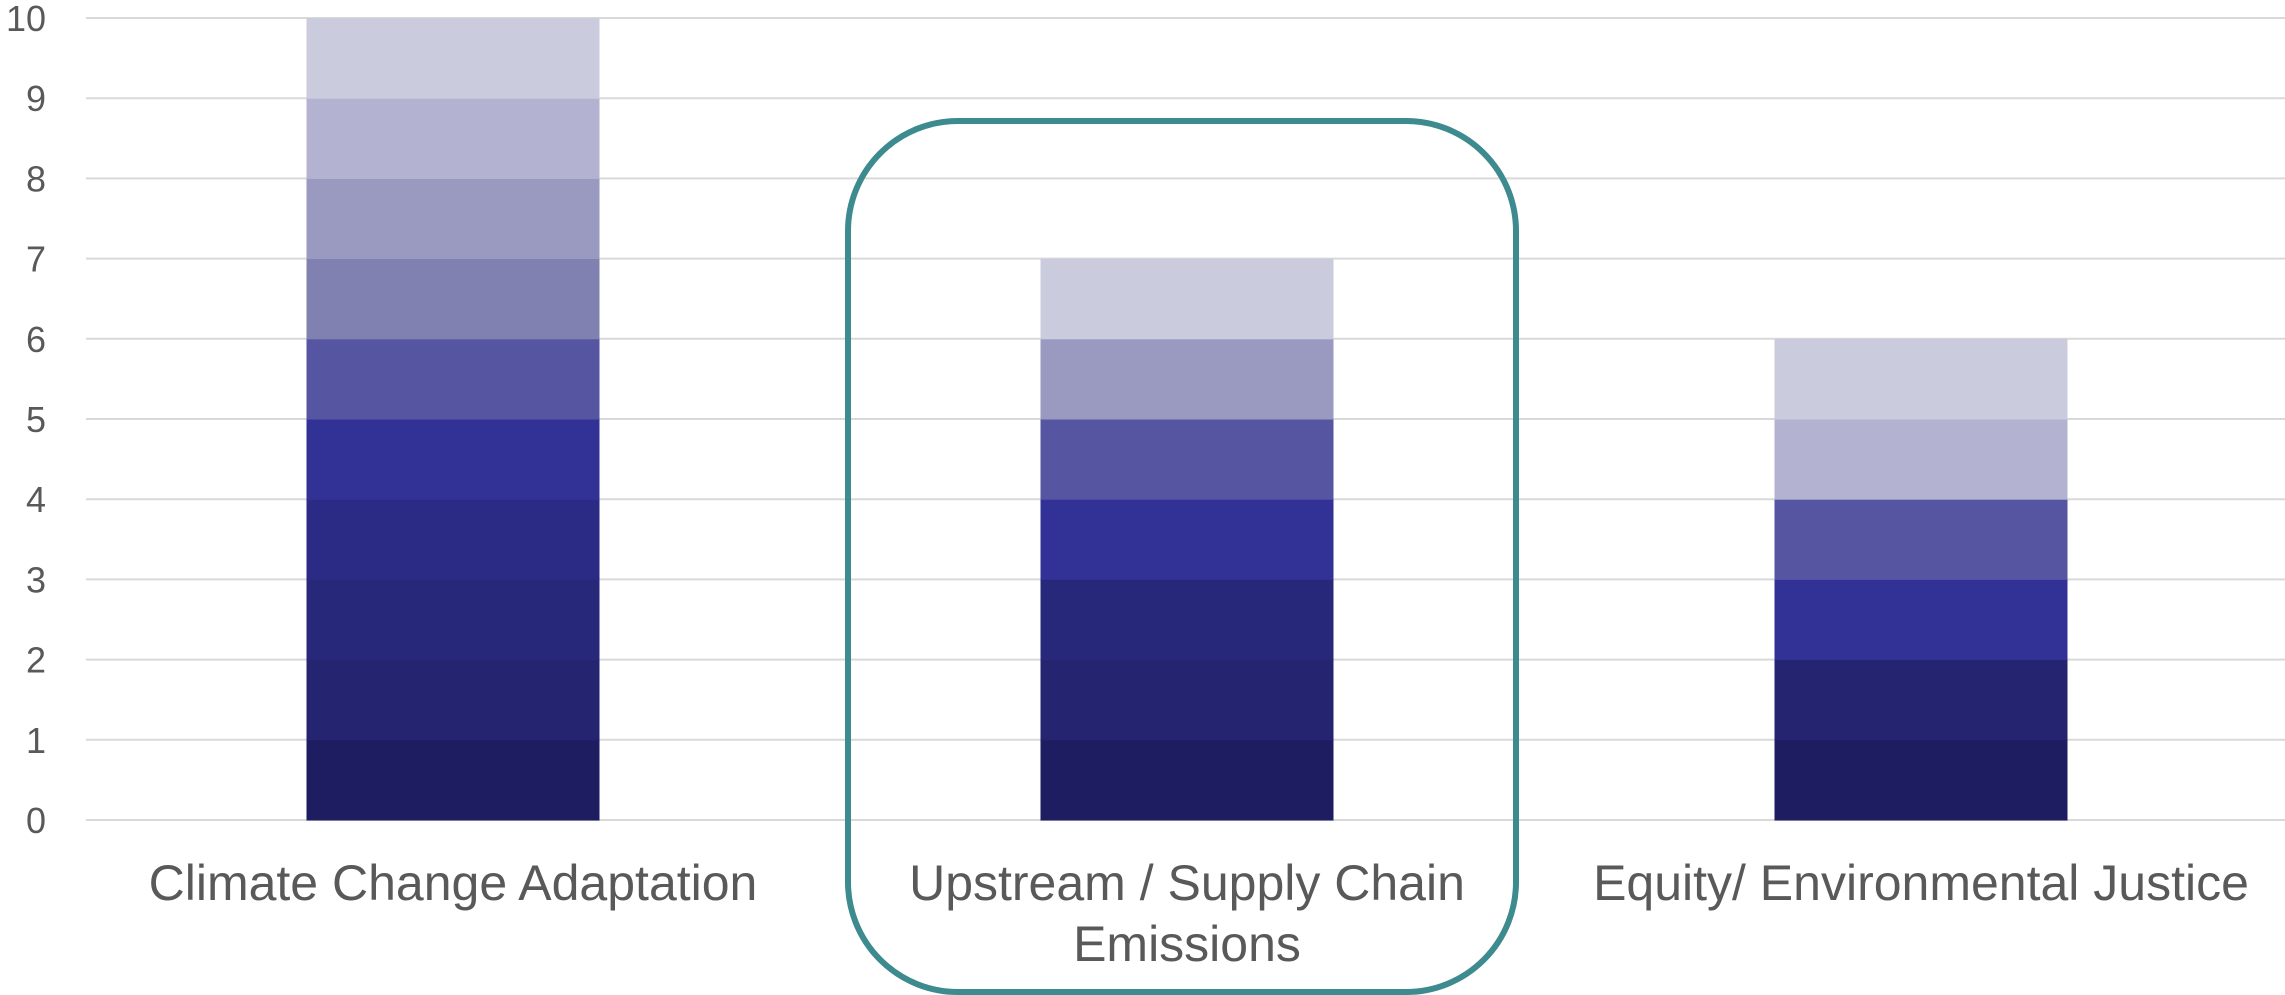  What do you see at coordinates (36, 660) in the screenshot?
I see `y-tick-label: 2` at bounding box center [36, 660].